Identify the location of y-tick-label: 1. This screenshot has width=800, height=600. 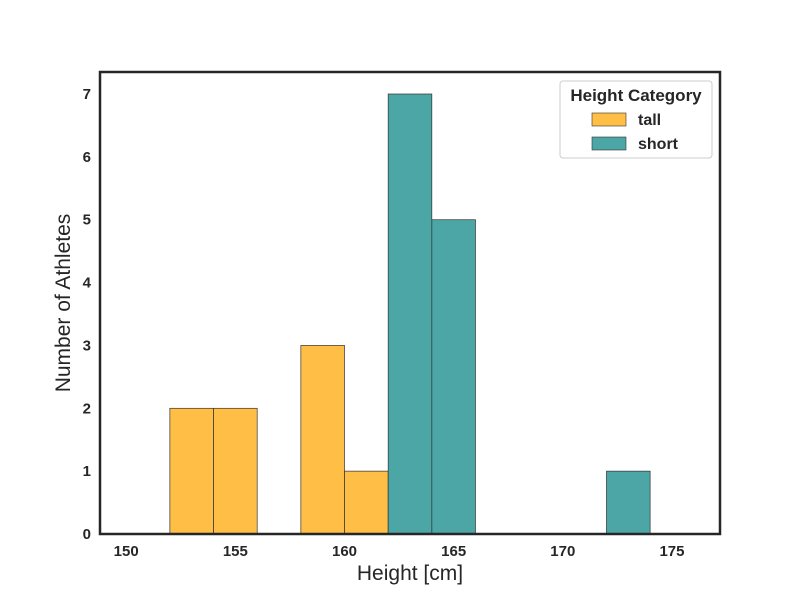
(87, 471).